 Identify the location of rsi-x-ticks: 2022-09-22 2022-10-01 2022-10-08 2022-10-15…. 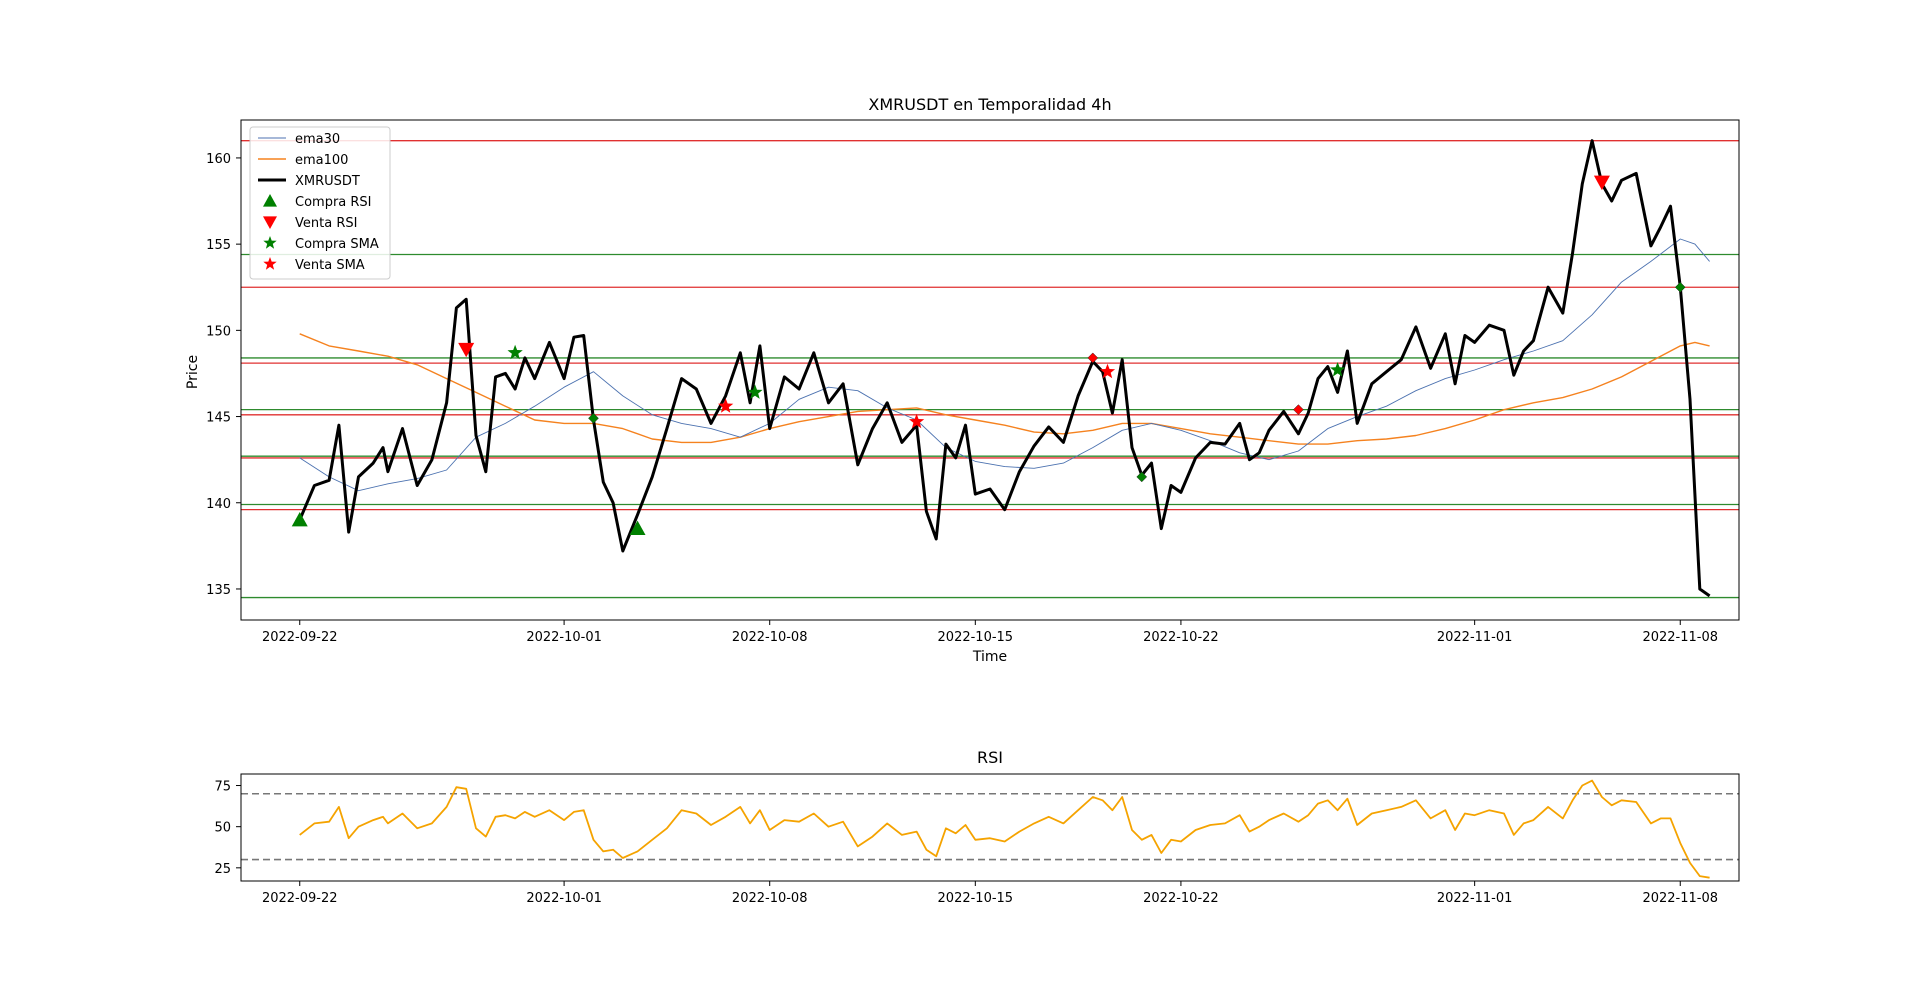
(990, 893).